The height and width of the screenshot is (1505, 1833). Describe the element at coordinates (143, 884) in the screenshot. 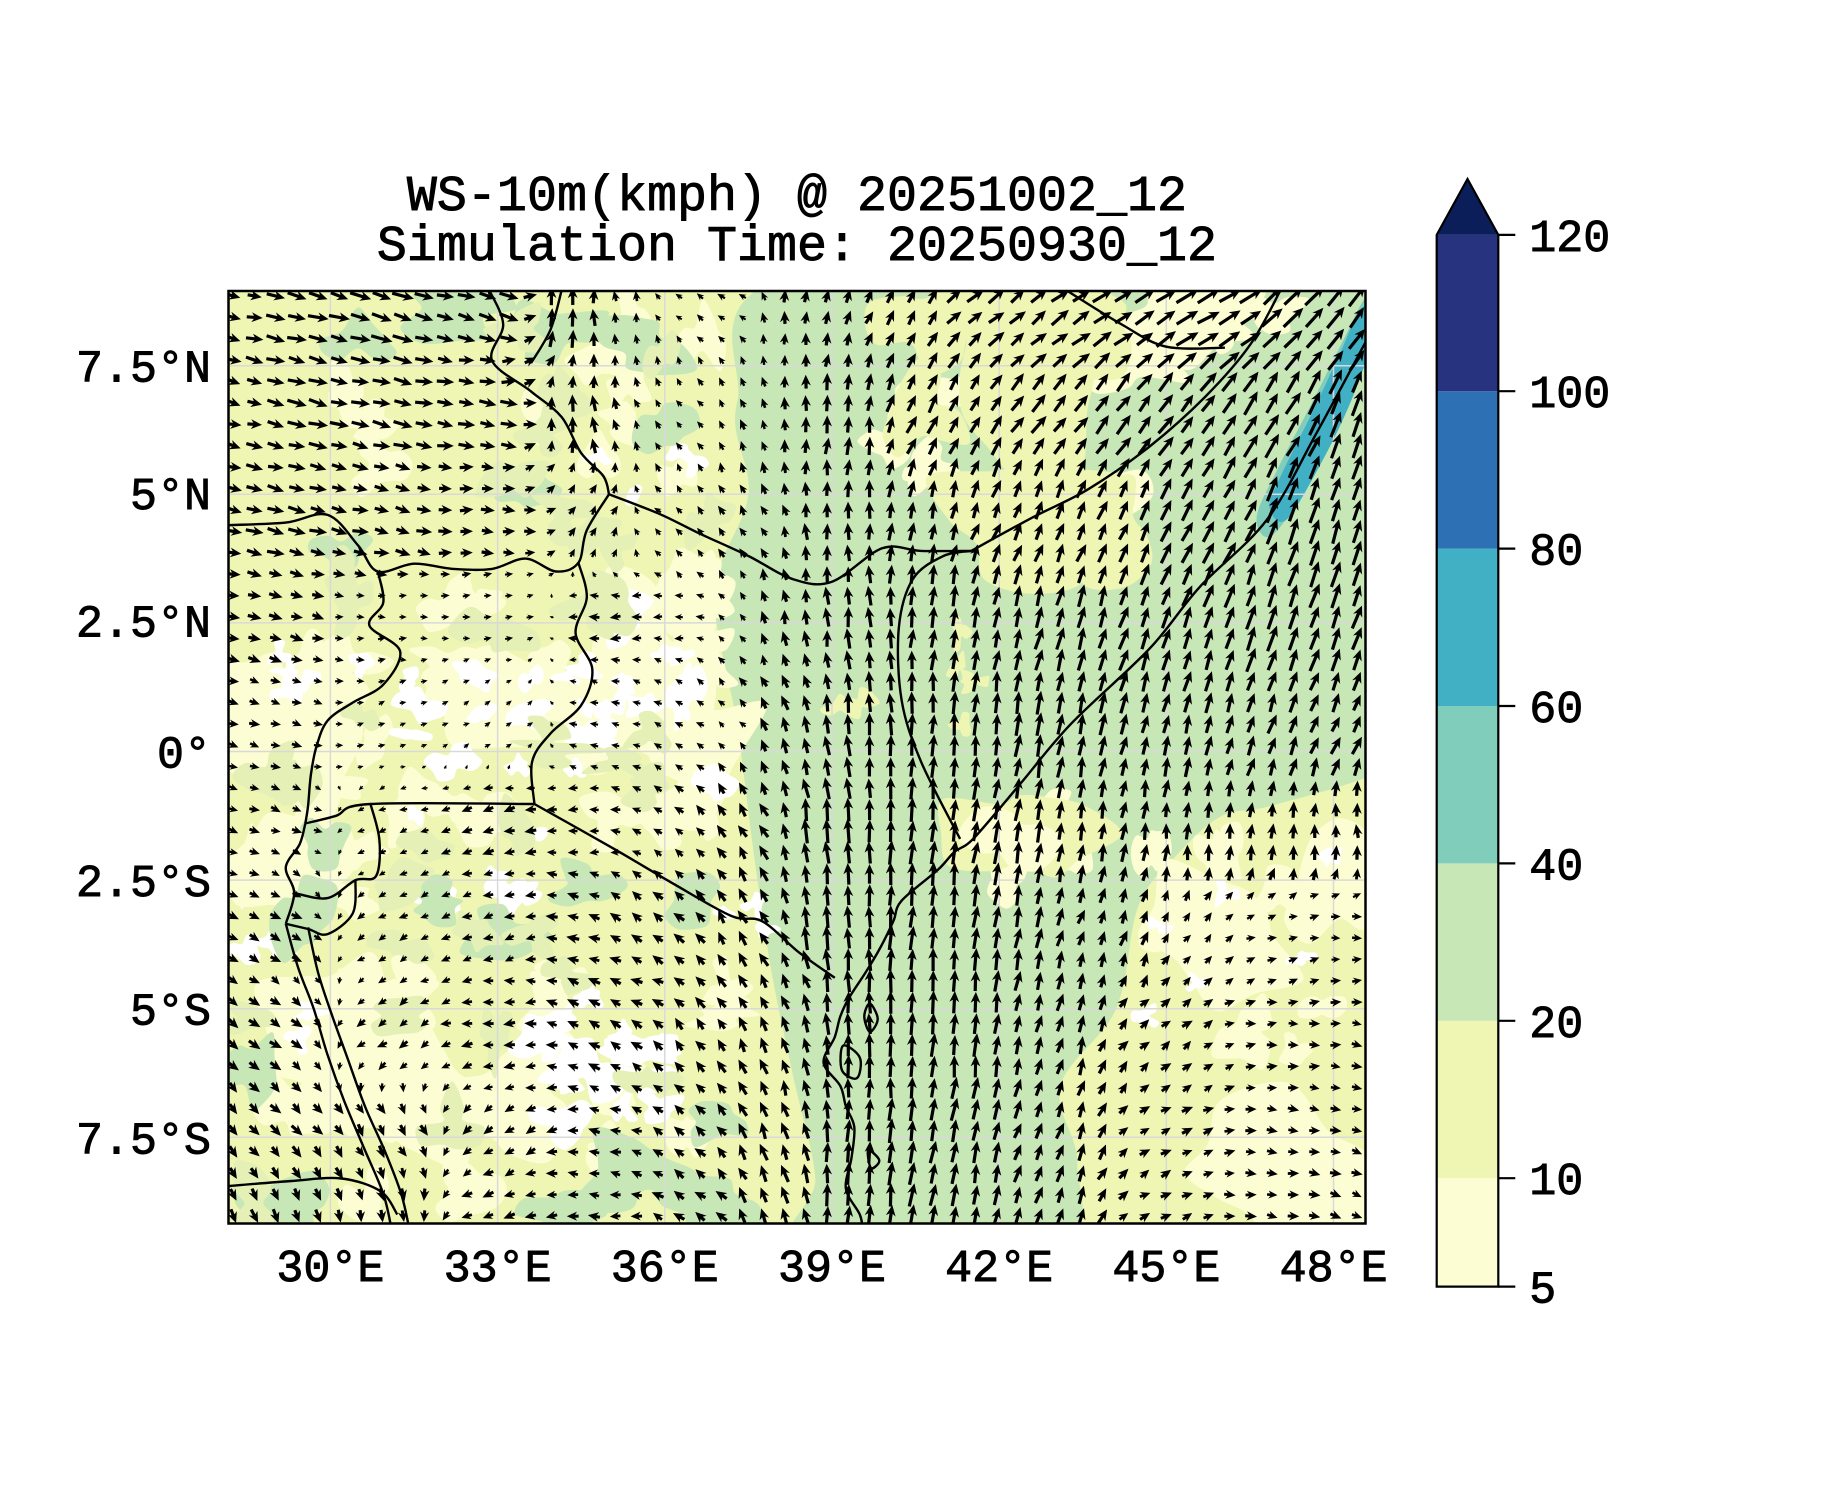

I see `svg-text: 2.5°S` at that location.